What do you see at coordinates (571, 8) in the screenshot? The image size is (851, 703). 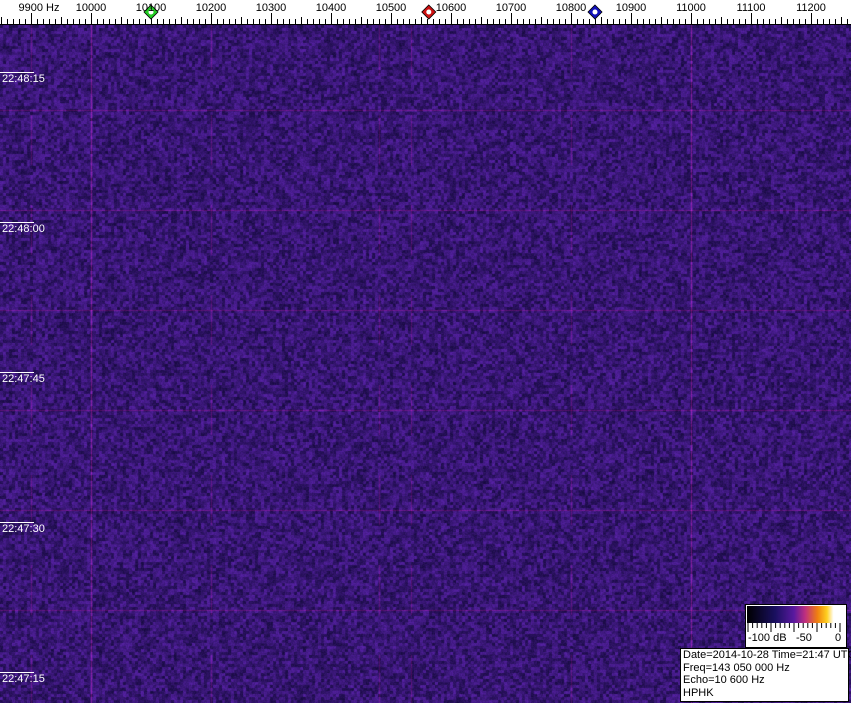 I see `frequency-tick-label: 10800` at bounding box center [571, 8].